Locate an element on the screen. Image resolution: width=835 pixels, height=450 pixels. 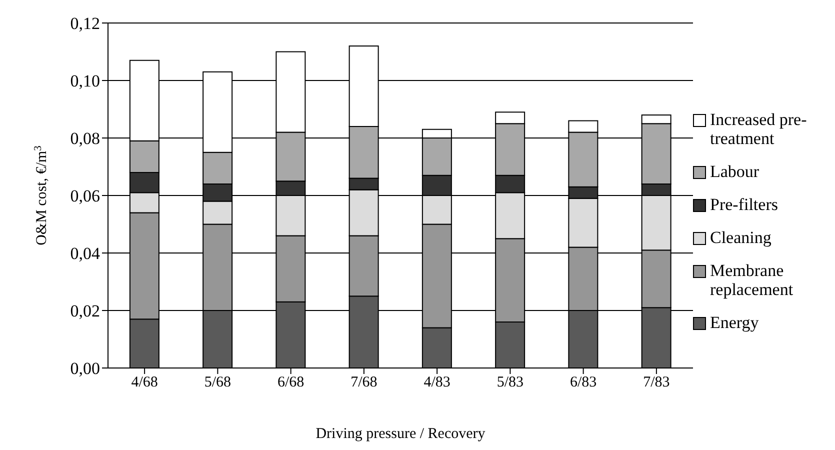
x-tick-label: 7/83 is located at coordinates (656, 382).